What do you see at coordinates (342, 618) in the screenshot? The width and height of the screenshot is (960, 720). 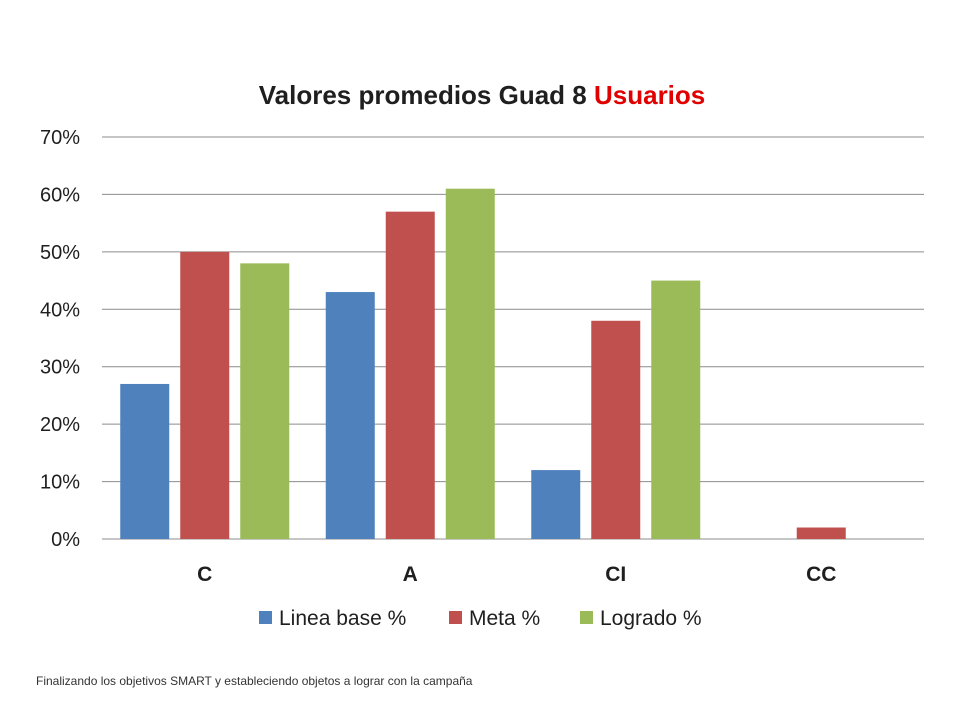 I see `legend-label: Linea base %` at bounding box center [342, 618].